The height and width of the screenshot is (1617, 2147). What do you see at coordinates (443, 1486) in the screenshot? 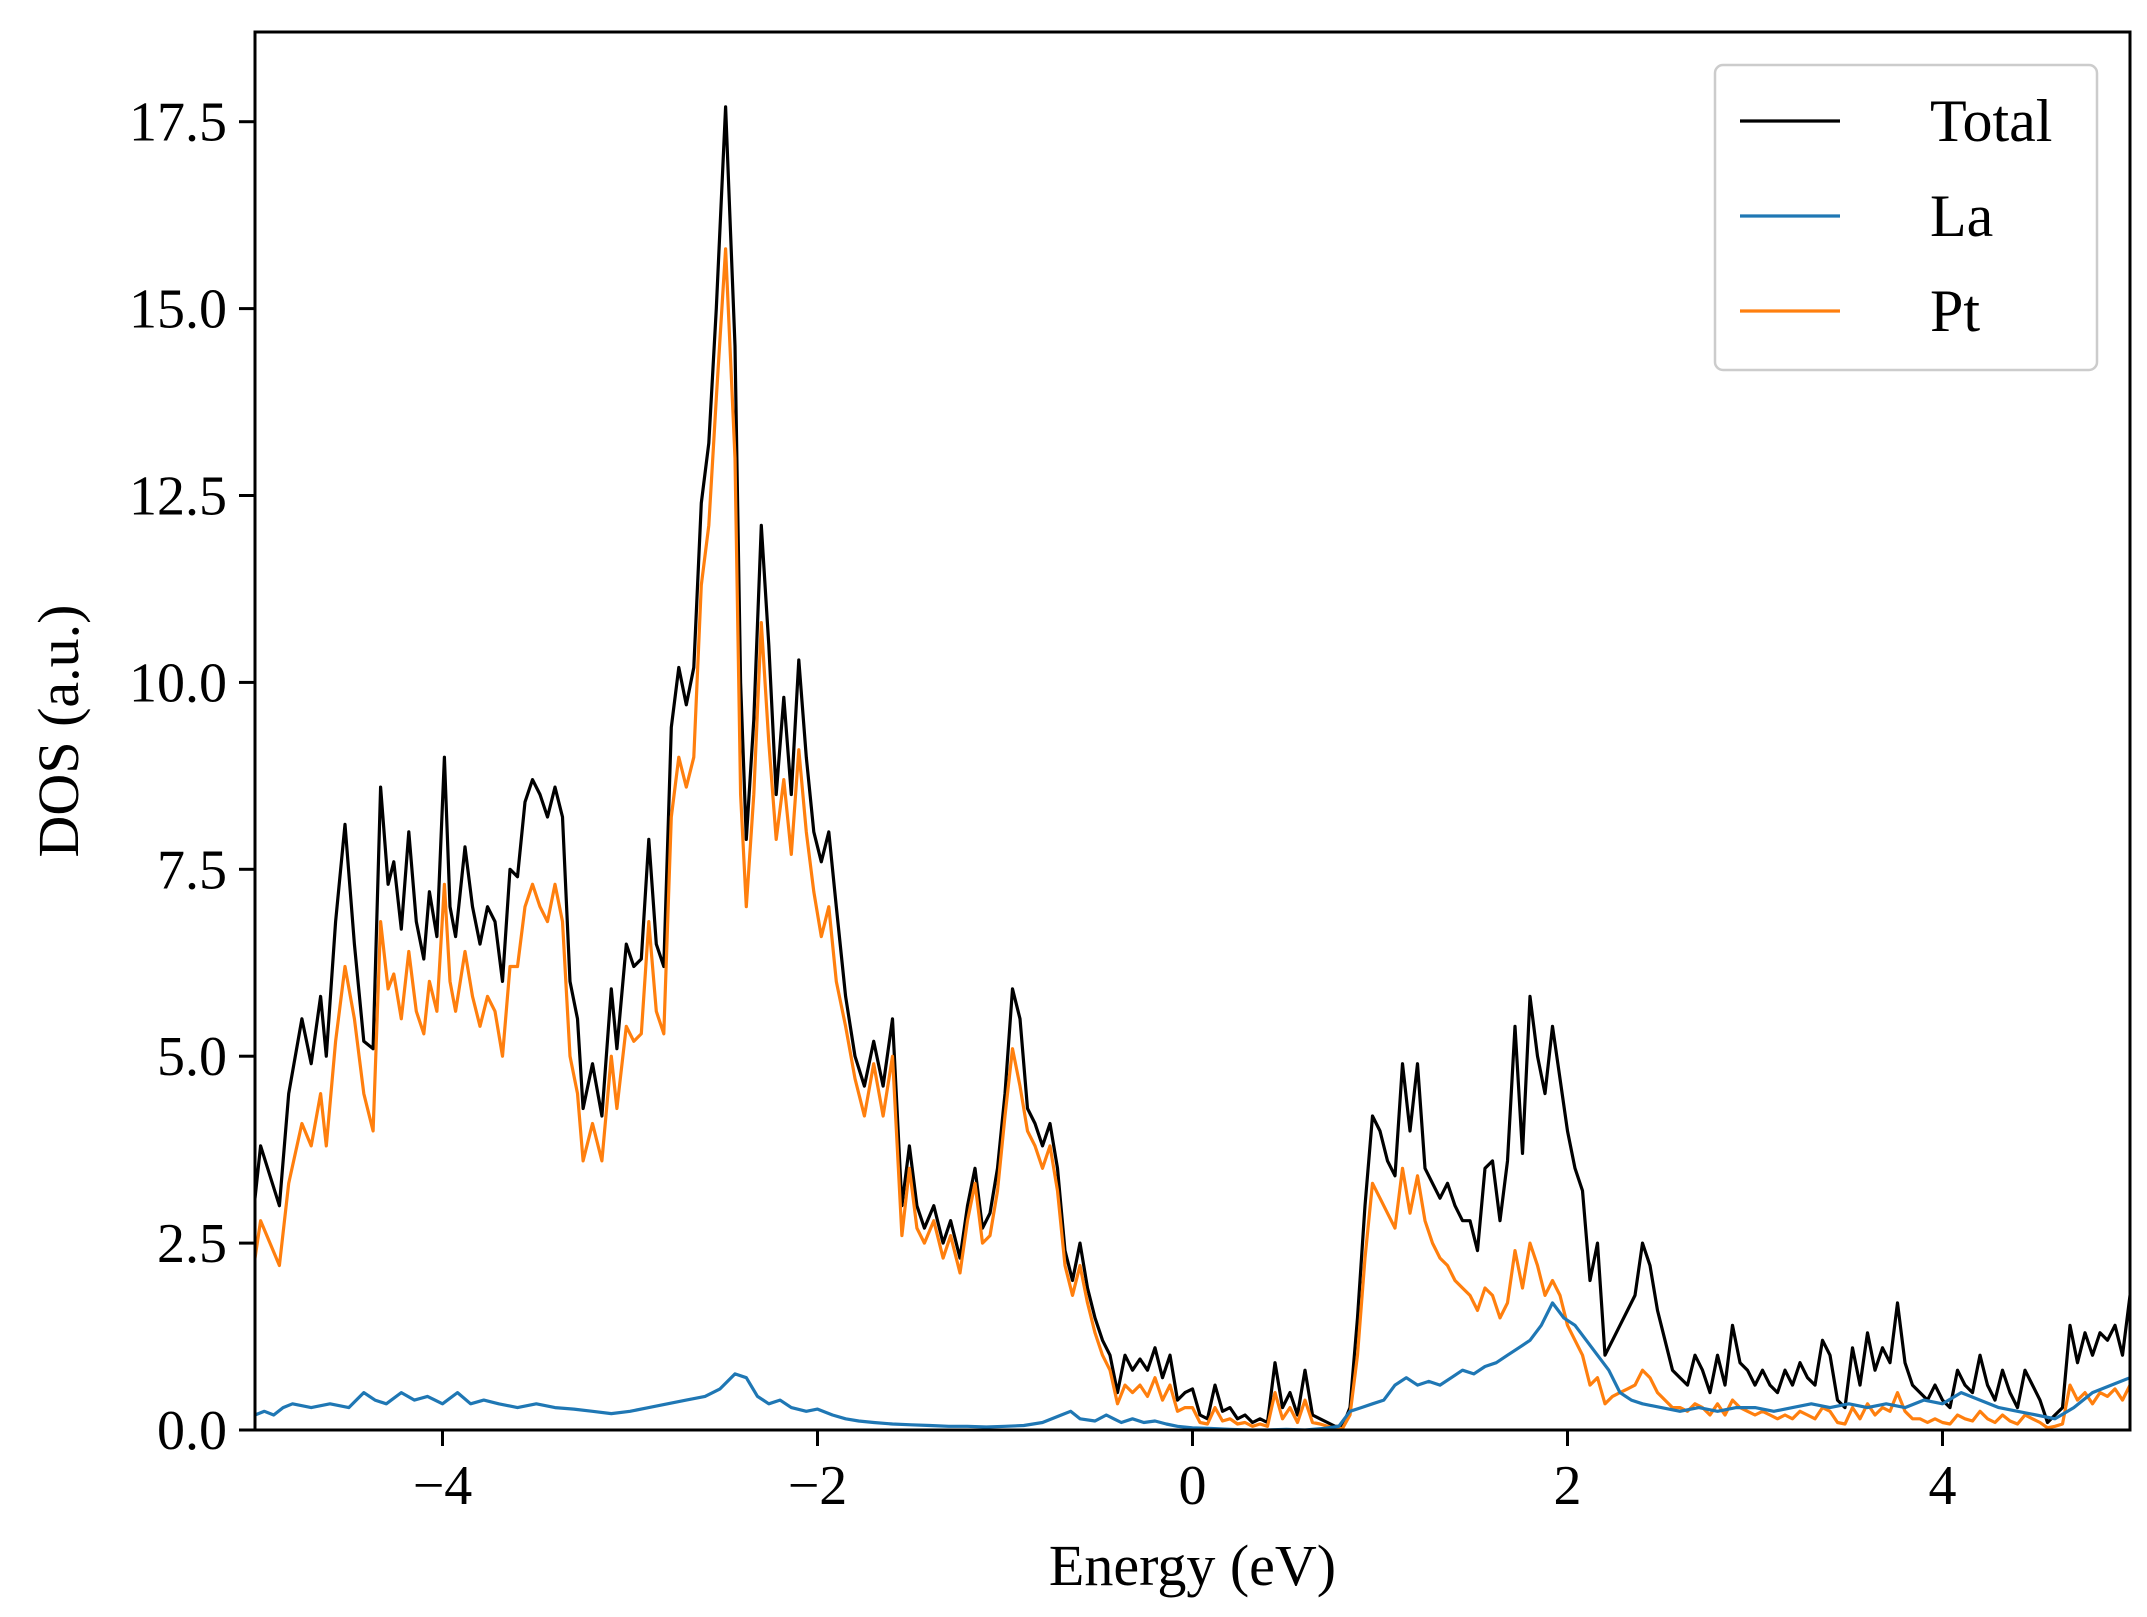
I see `x-tick-label: −4` at bounding box center [443, 1486].